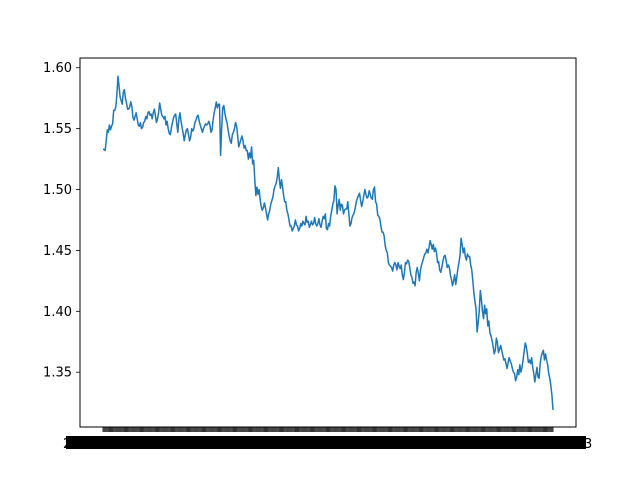 The width and height of the screenshot is (640, 480). What do you see at coordinates (57, 373) in the screenshot?
I see `y-tick-label: 1.35` at bounding box center [57, 373].